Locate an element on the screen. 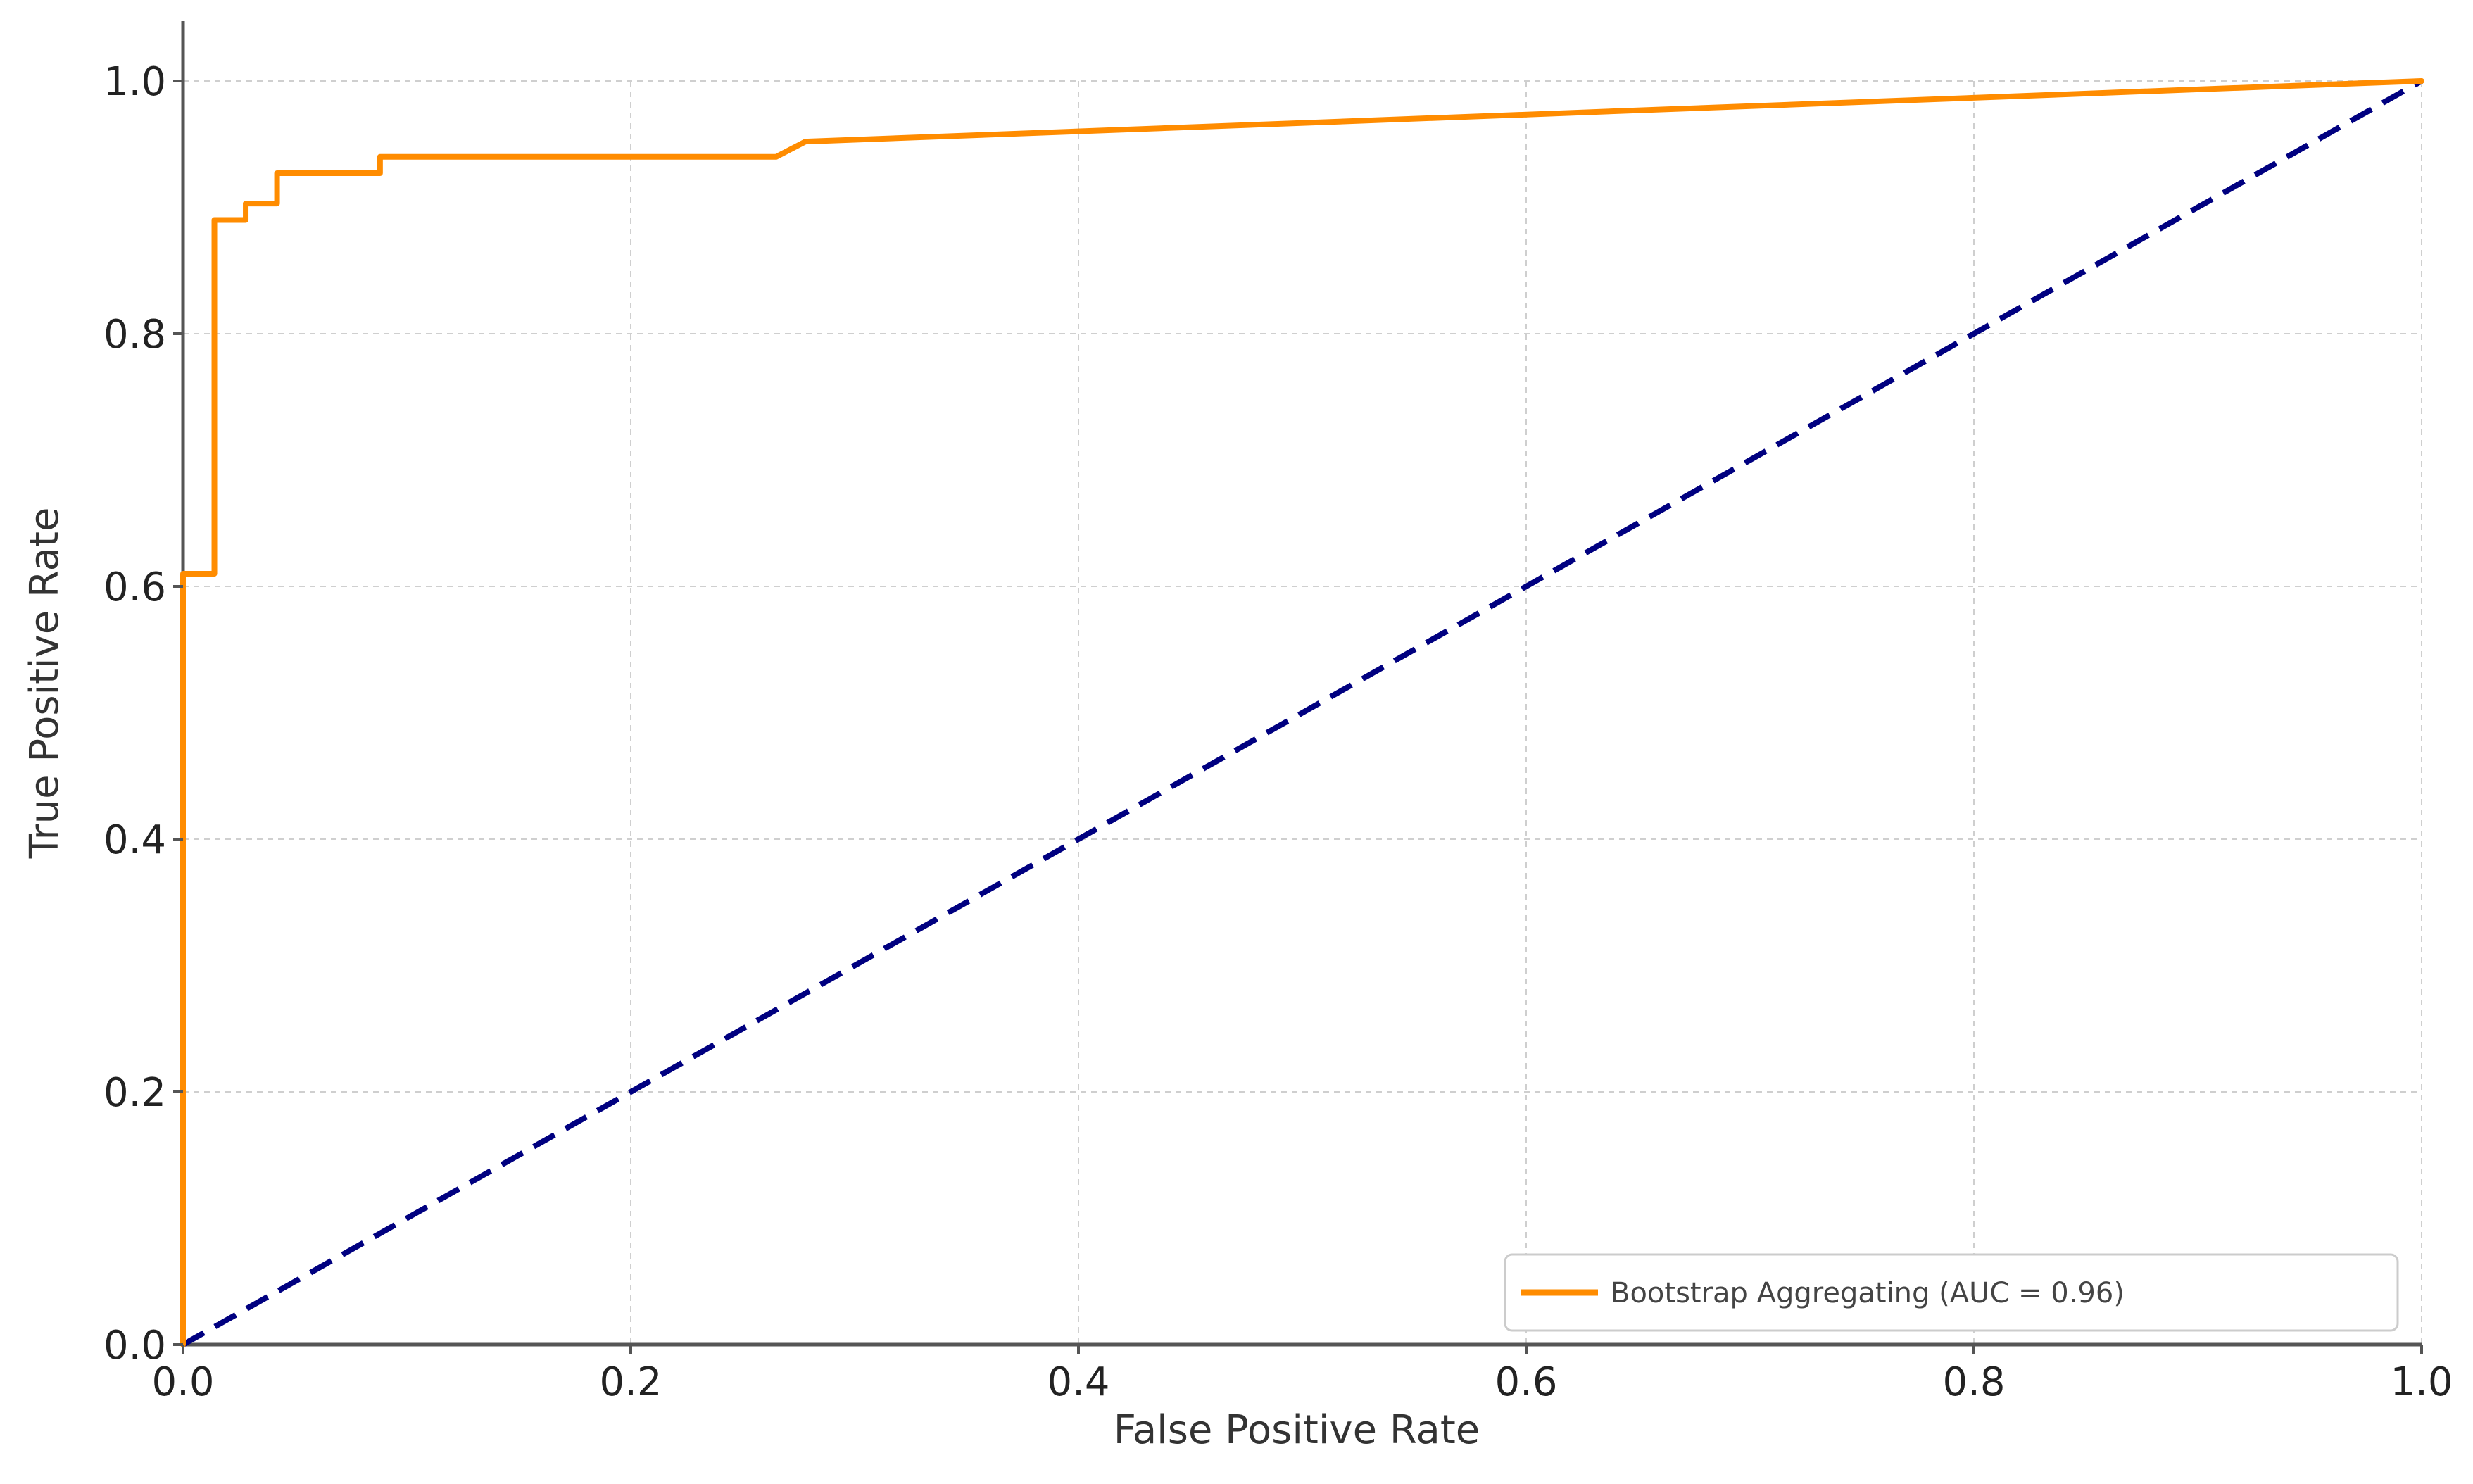 Image resolution: width=2473 pixels, height=1484 pixels. x-tick-label: 0.4 is located at coordinates (1078, 1382).